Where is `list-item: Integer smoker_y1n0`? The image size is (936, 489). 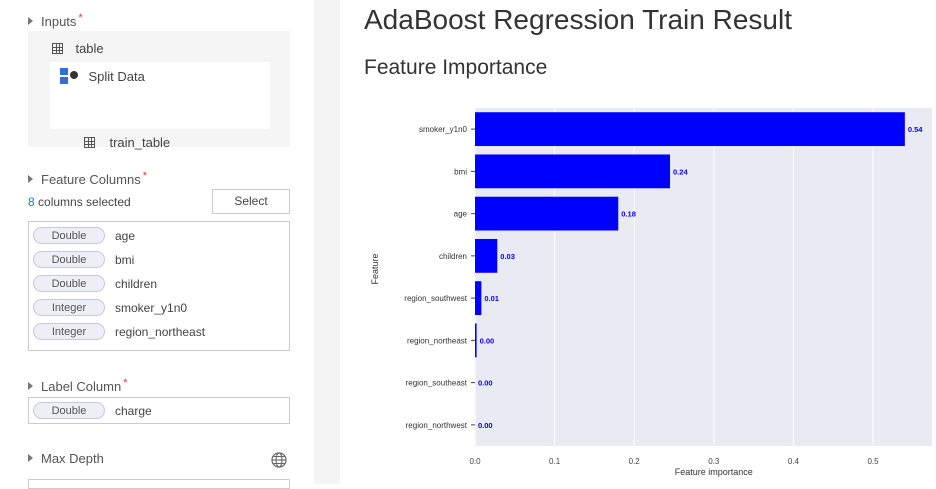
list-item: Integer smoker_y1n0 is located at coordinates (159, 307).